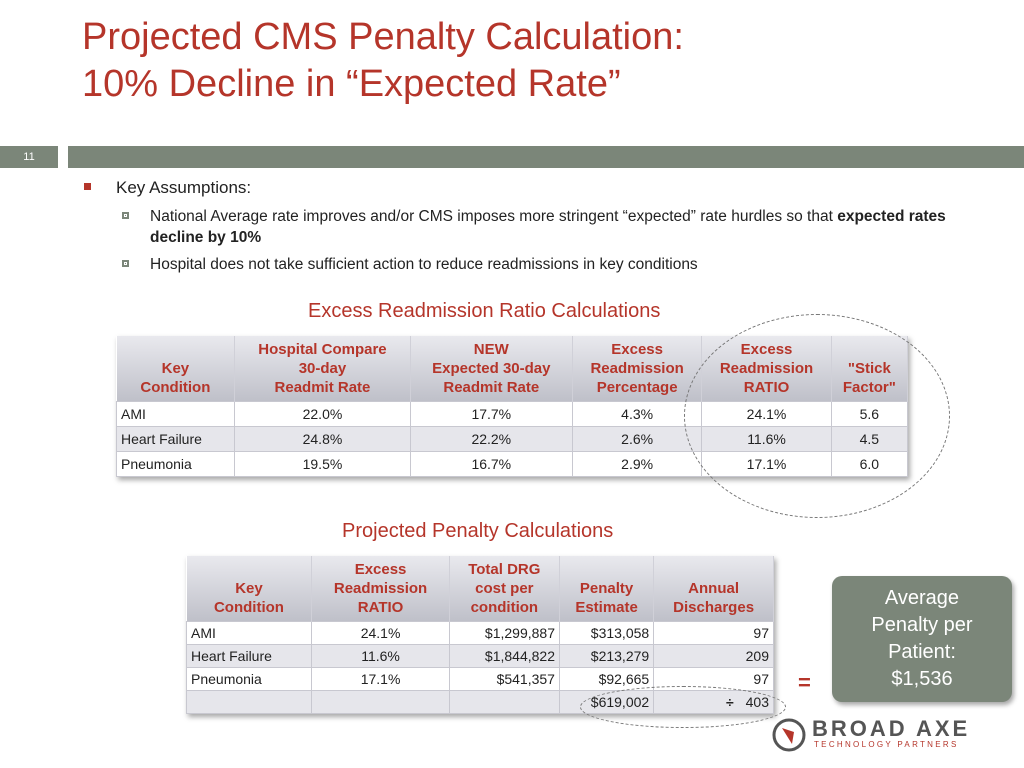 The height and width of the screenshot is (768, 1024). Describe the element at coordinates (322, 439) in the screenshot. I see `value-cell: 24.8%` at that location.